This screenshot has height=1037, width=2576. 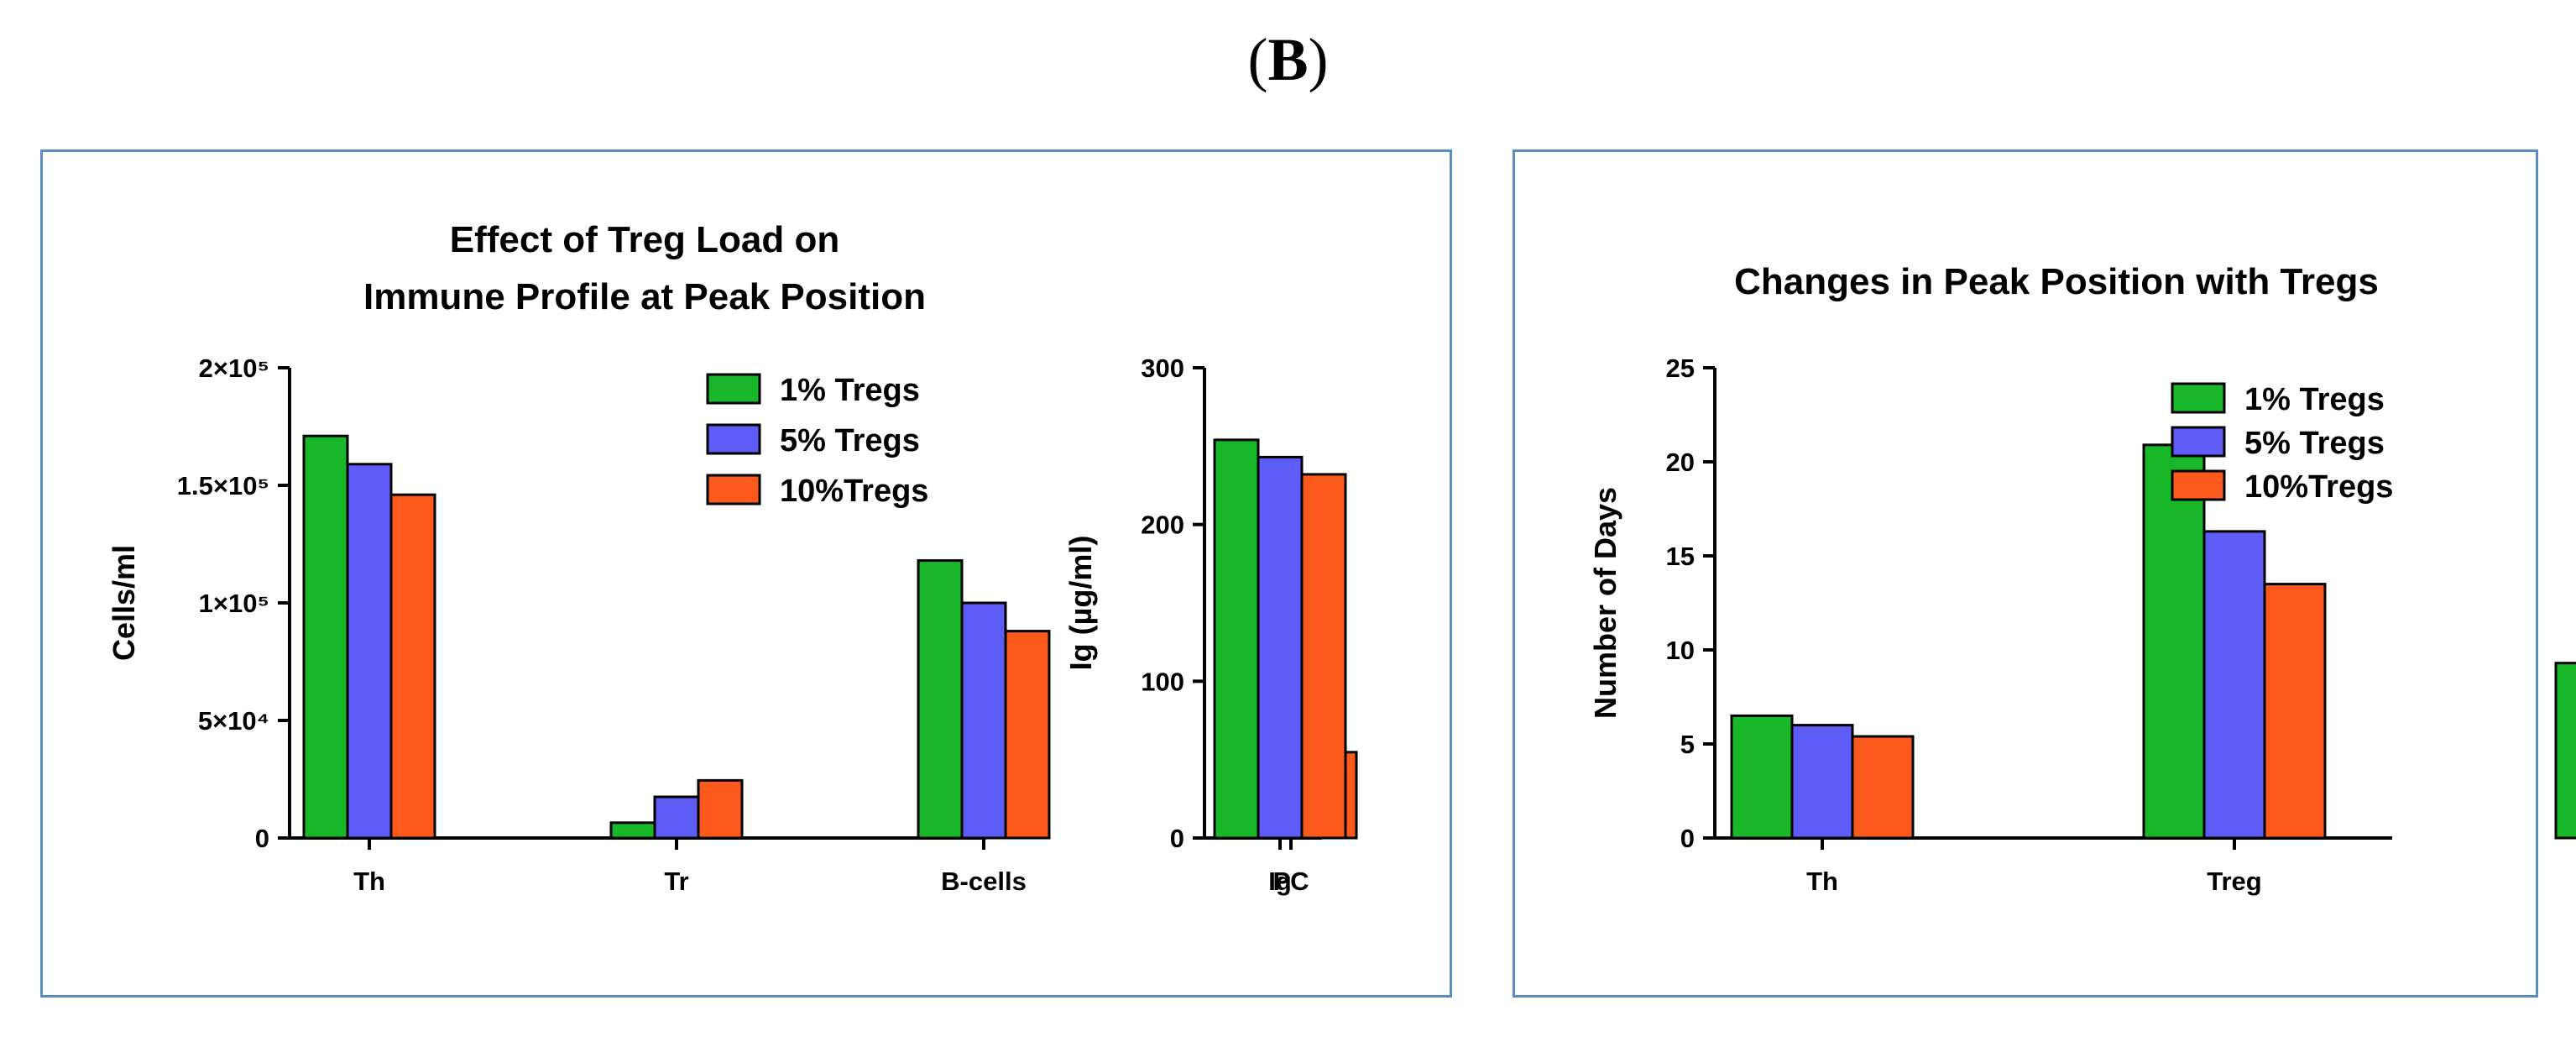 I want to click on ig-bar-ig-s3, so click(x=1323, y=656).